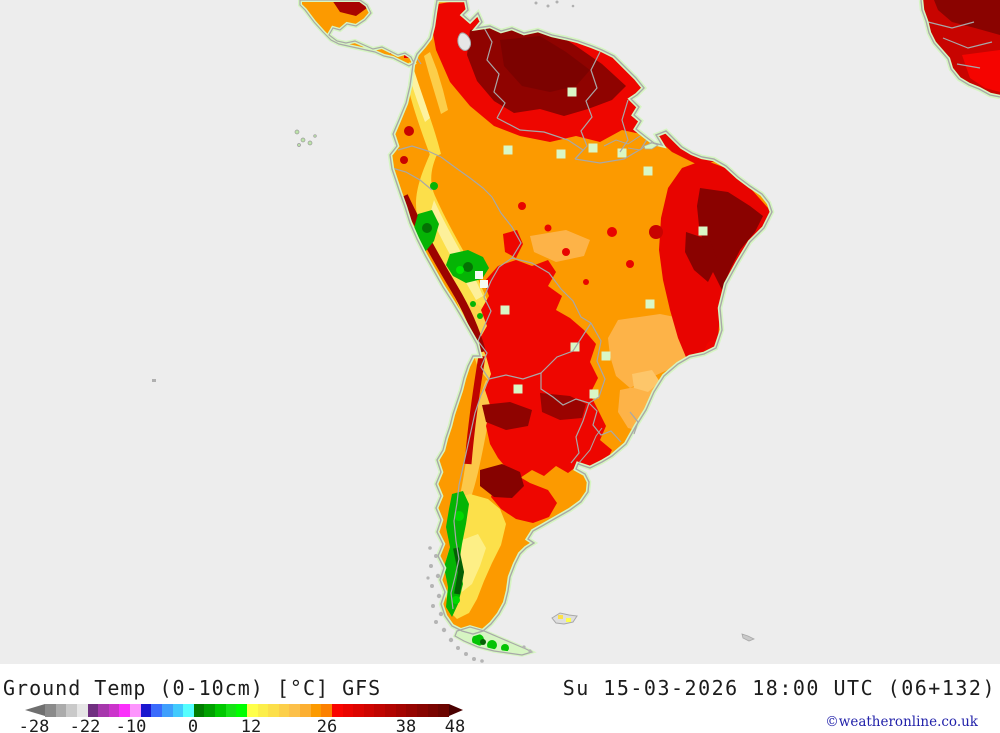 Image resolution: width=1000 pixels, height=733 pixels. Describe the element at coordinates (154, 380) in the screenshot. I see `easter-island` at that location.